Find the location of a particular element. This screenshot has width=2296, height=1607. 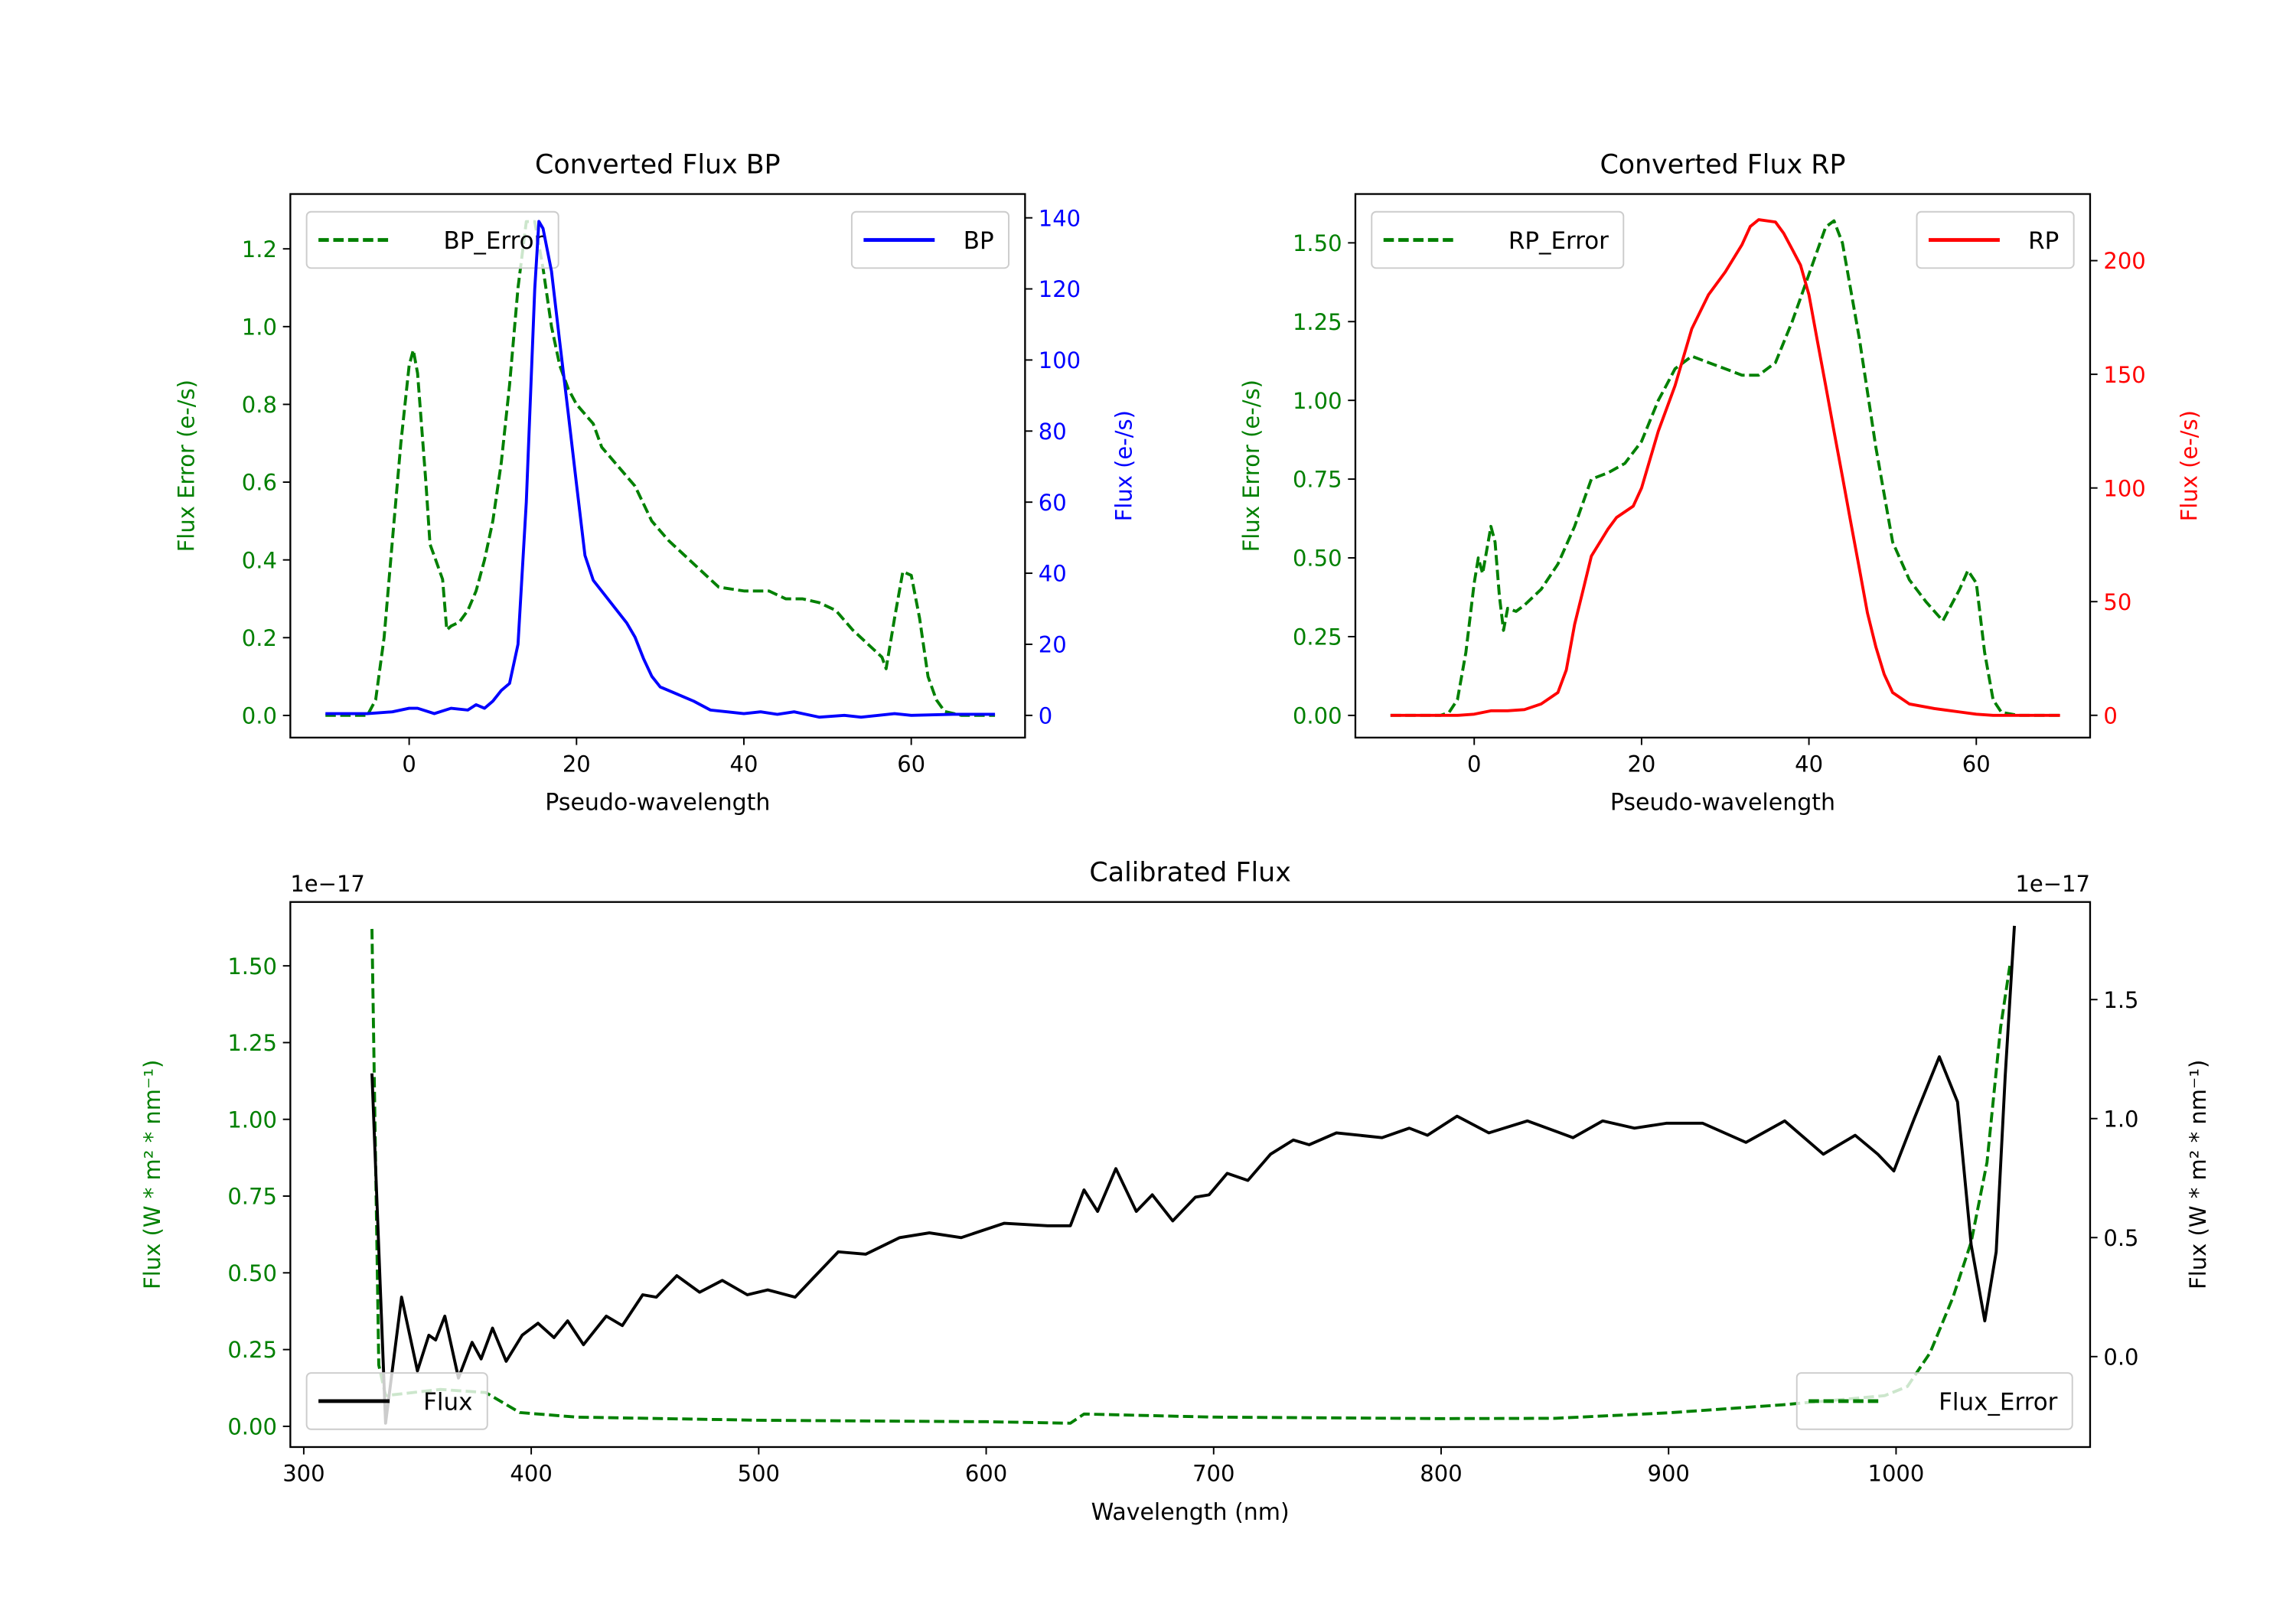

x-axis-label: Wavelength (nm) is located at coordinates (1190, 1512).